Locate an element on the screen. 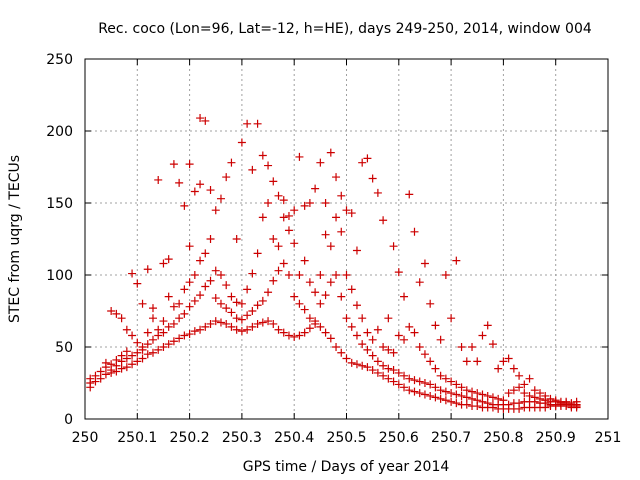 This screenshot has width=640, height=480. x-tick-label: 250 is located at coordinates (85, 438).